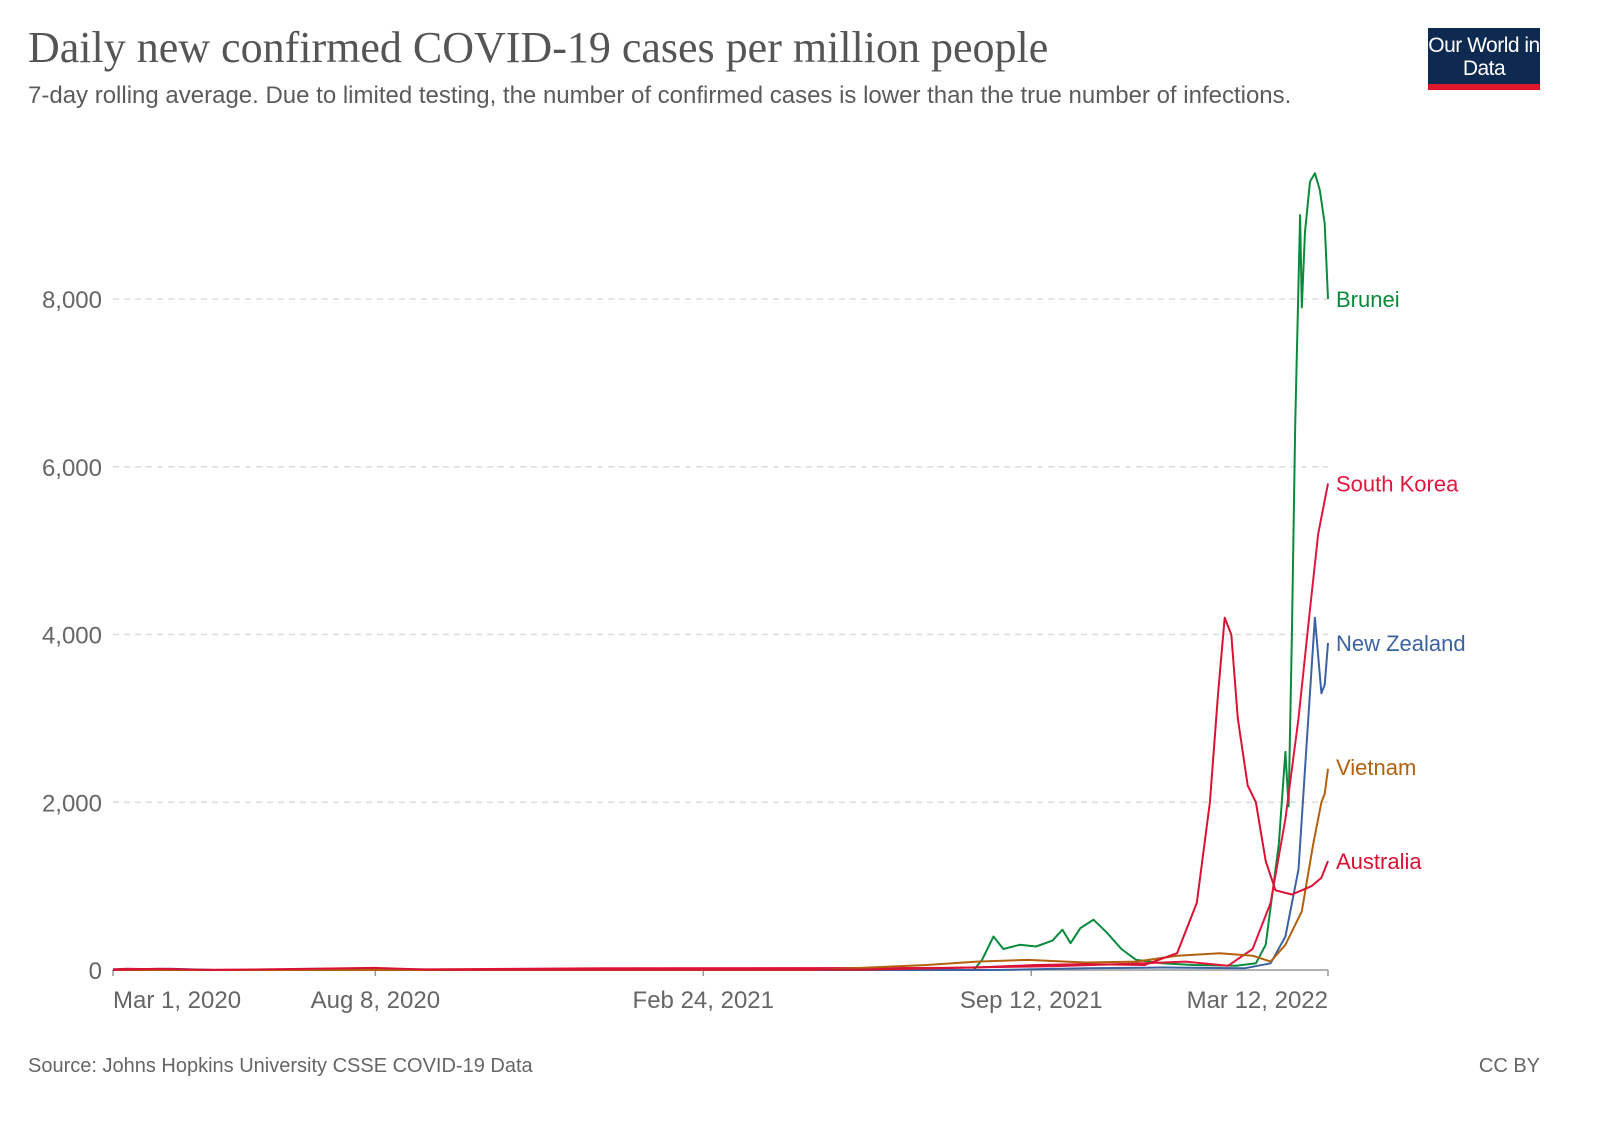 This screenshot has height=1130, width=1600. Describe the element at coordinates (703, 1000) in the screenshot. I see `x-tick-label: Feb 24, 2021` at that location.